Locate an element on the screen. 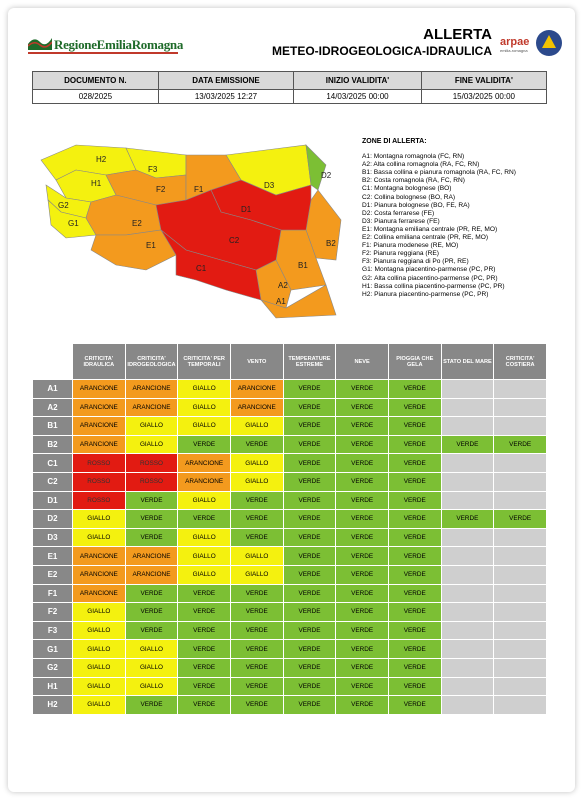 The width and height of the screenshot is (581, 800). map-label: D1 is located at coordinates (246, 209).